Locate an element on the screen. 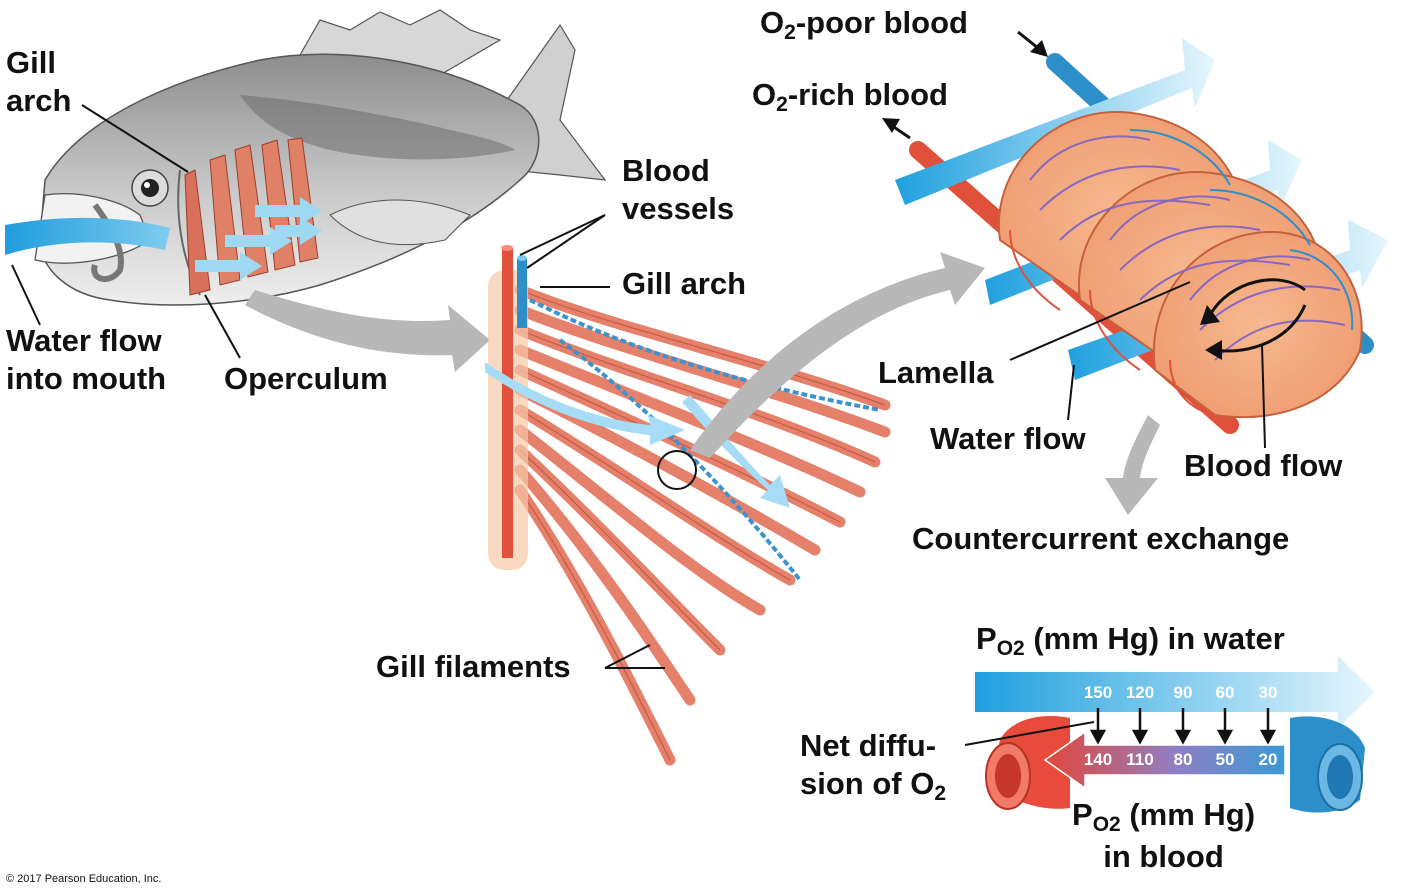  label-po2-water: PO2 (mm Hg) in water is located at coordinates (1130, 640).